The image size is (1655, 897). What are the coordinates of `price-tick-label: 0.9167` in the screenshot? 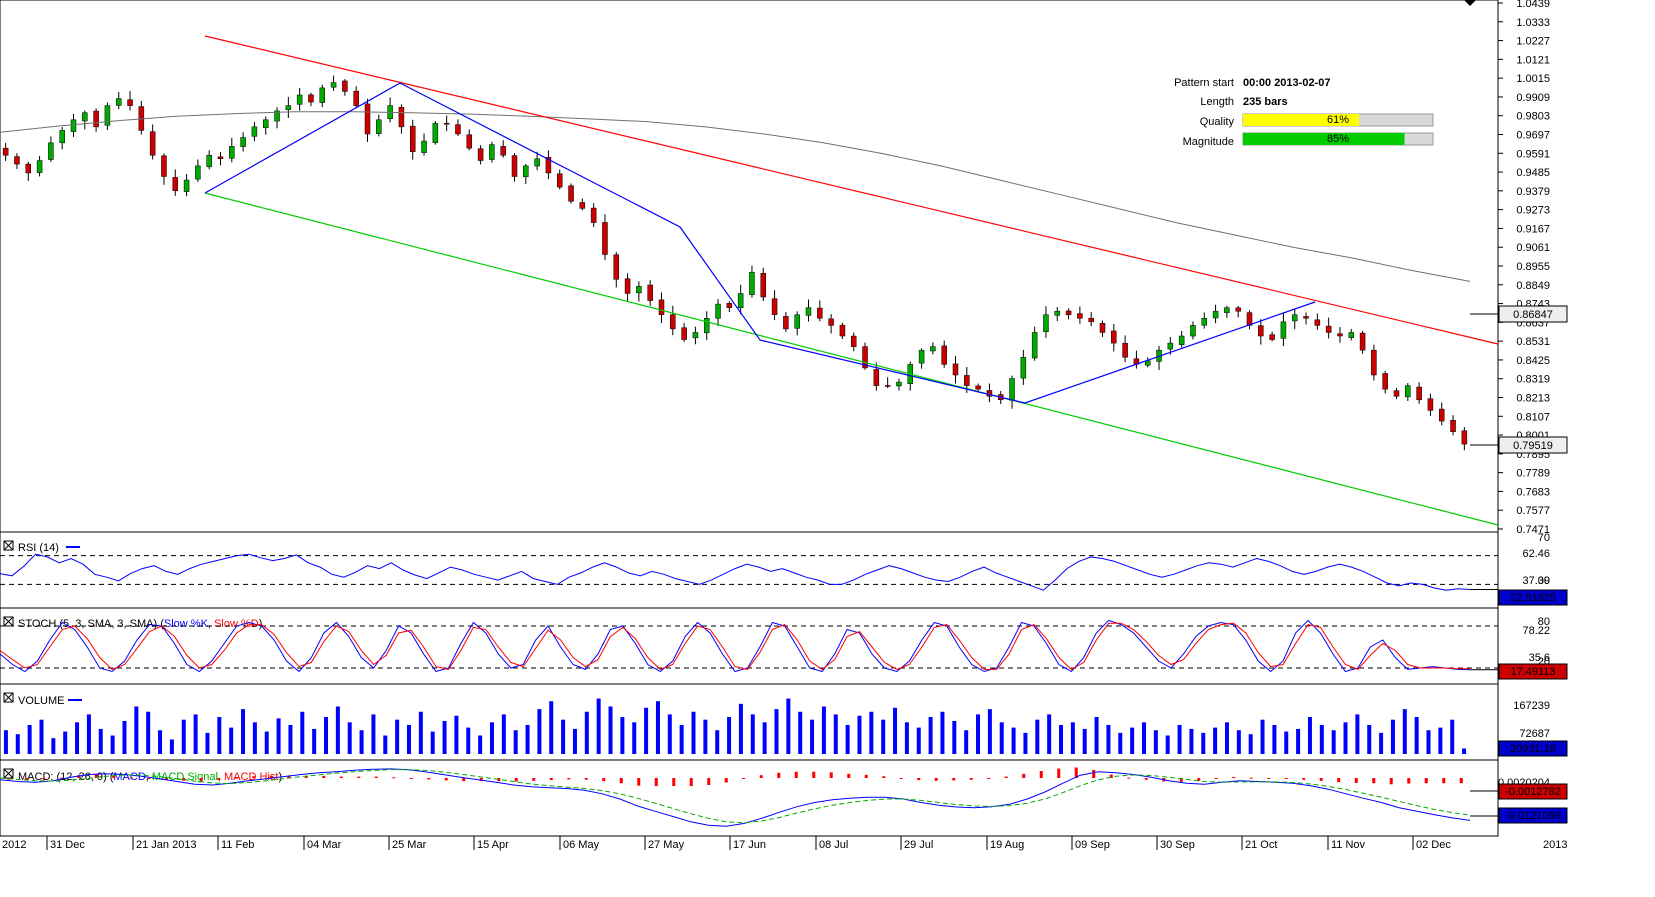 It's located at (1533, 229).